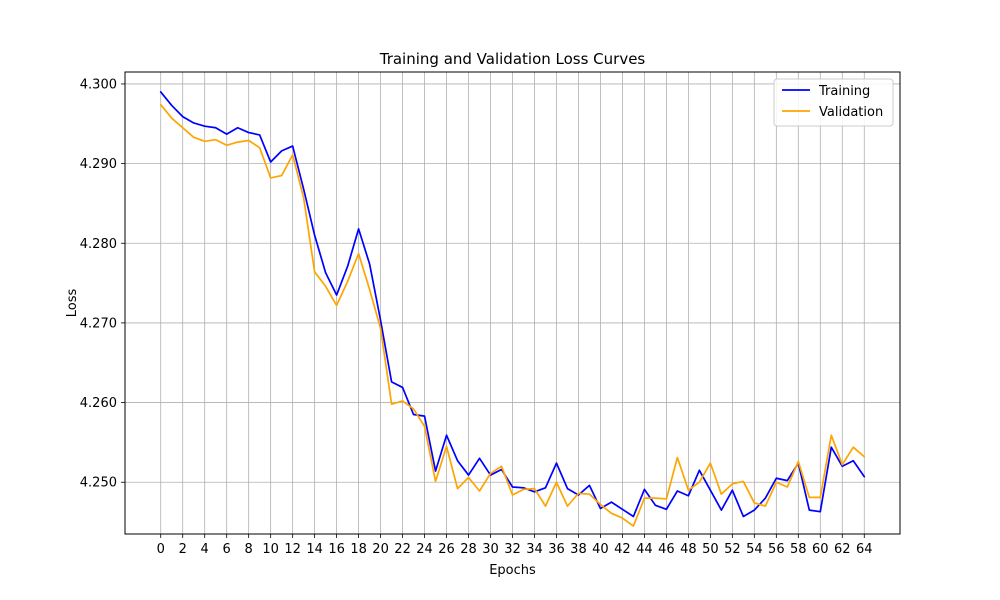 Image resolution: width=1000 pixels, height=600 pixels. What do you see at coordinates (754, 549) in the screenshot?
I see `x-tick-label: 54` at bounding box center [754, 549].